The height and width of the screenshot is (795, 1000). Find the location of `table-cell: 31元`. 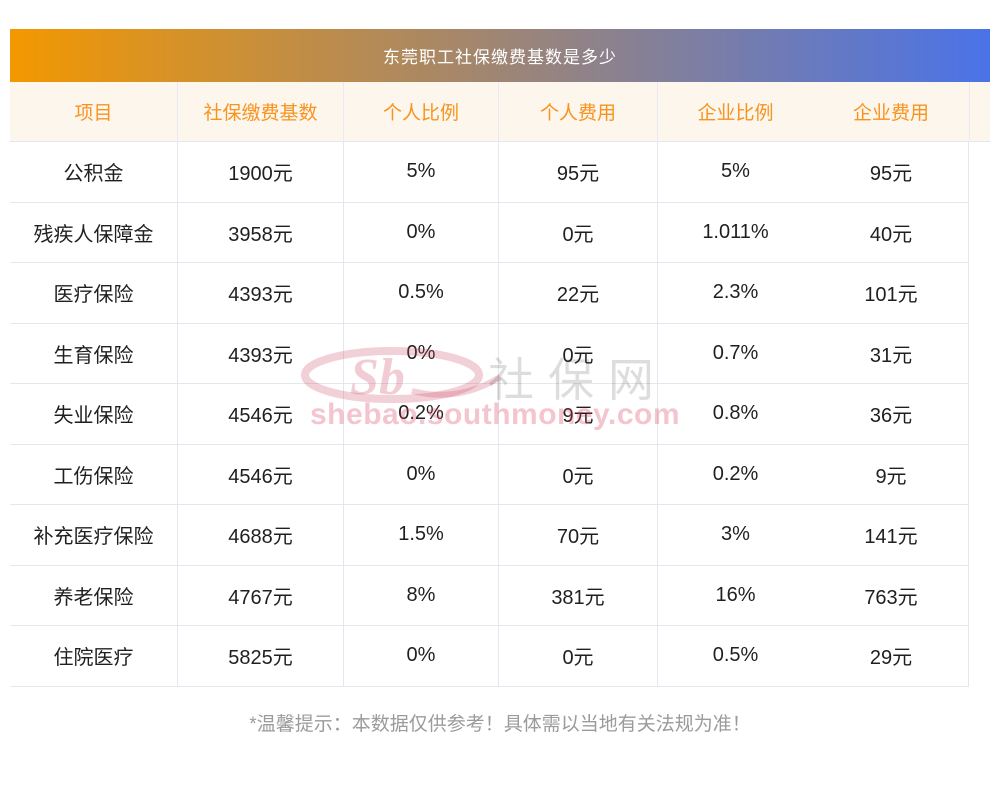

table-cell: 31元 is located at coordinates (891, 355).